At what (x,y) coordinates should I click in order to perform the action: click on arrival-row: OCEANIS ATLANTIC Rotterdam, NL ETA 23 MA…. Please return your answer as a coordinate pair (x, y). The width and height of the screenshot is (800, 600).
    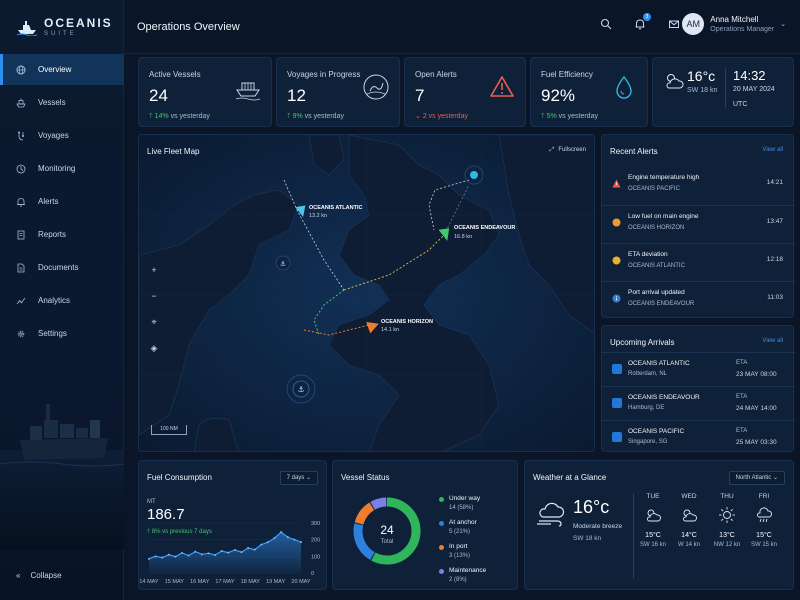
    Looking at the image, I should click on (698, 369).